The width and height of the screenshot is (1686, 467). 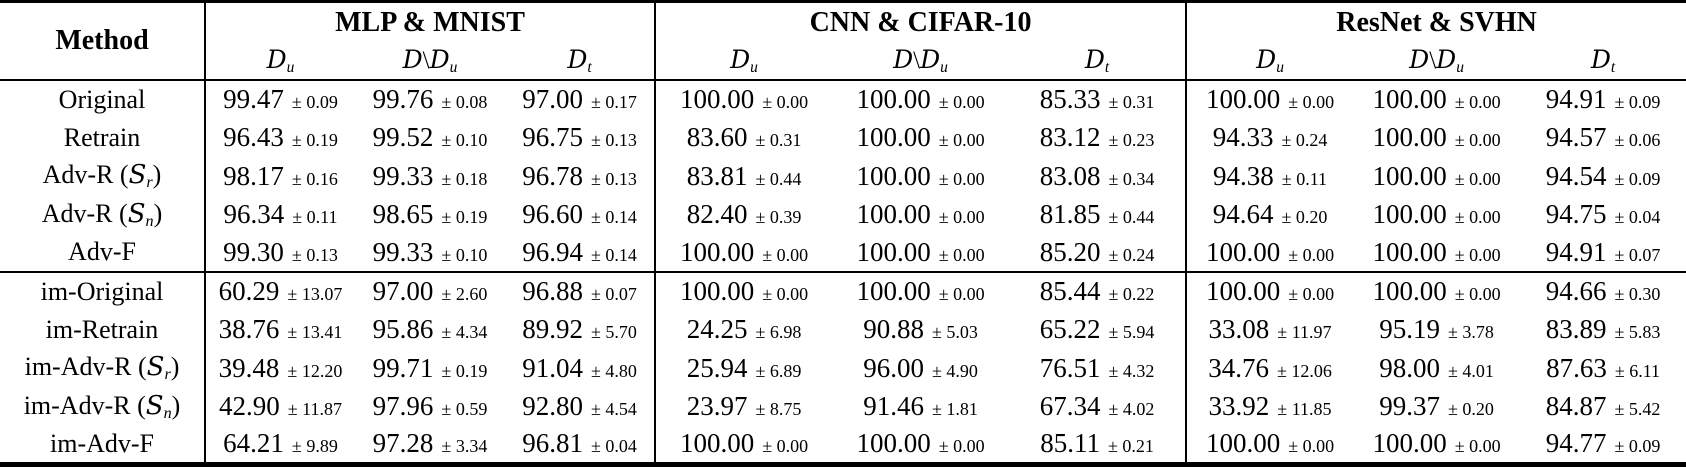 I want to click on std-number: 5.94, so click(x=1138, y=332).